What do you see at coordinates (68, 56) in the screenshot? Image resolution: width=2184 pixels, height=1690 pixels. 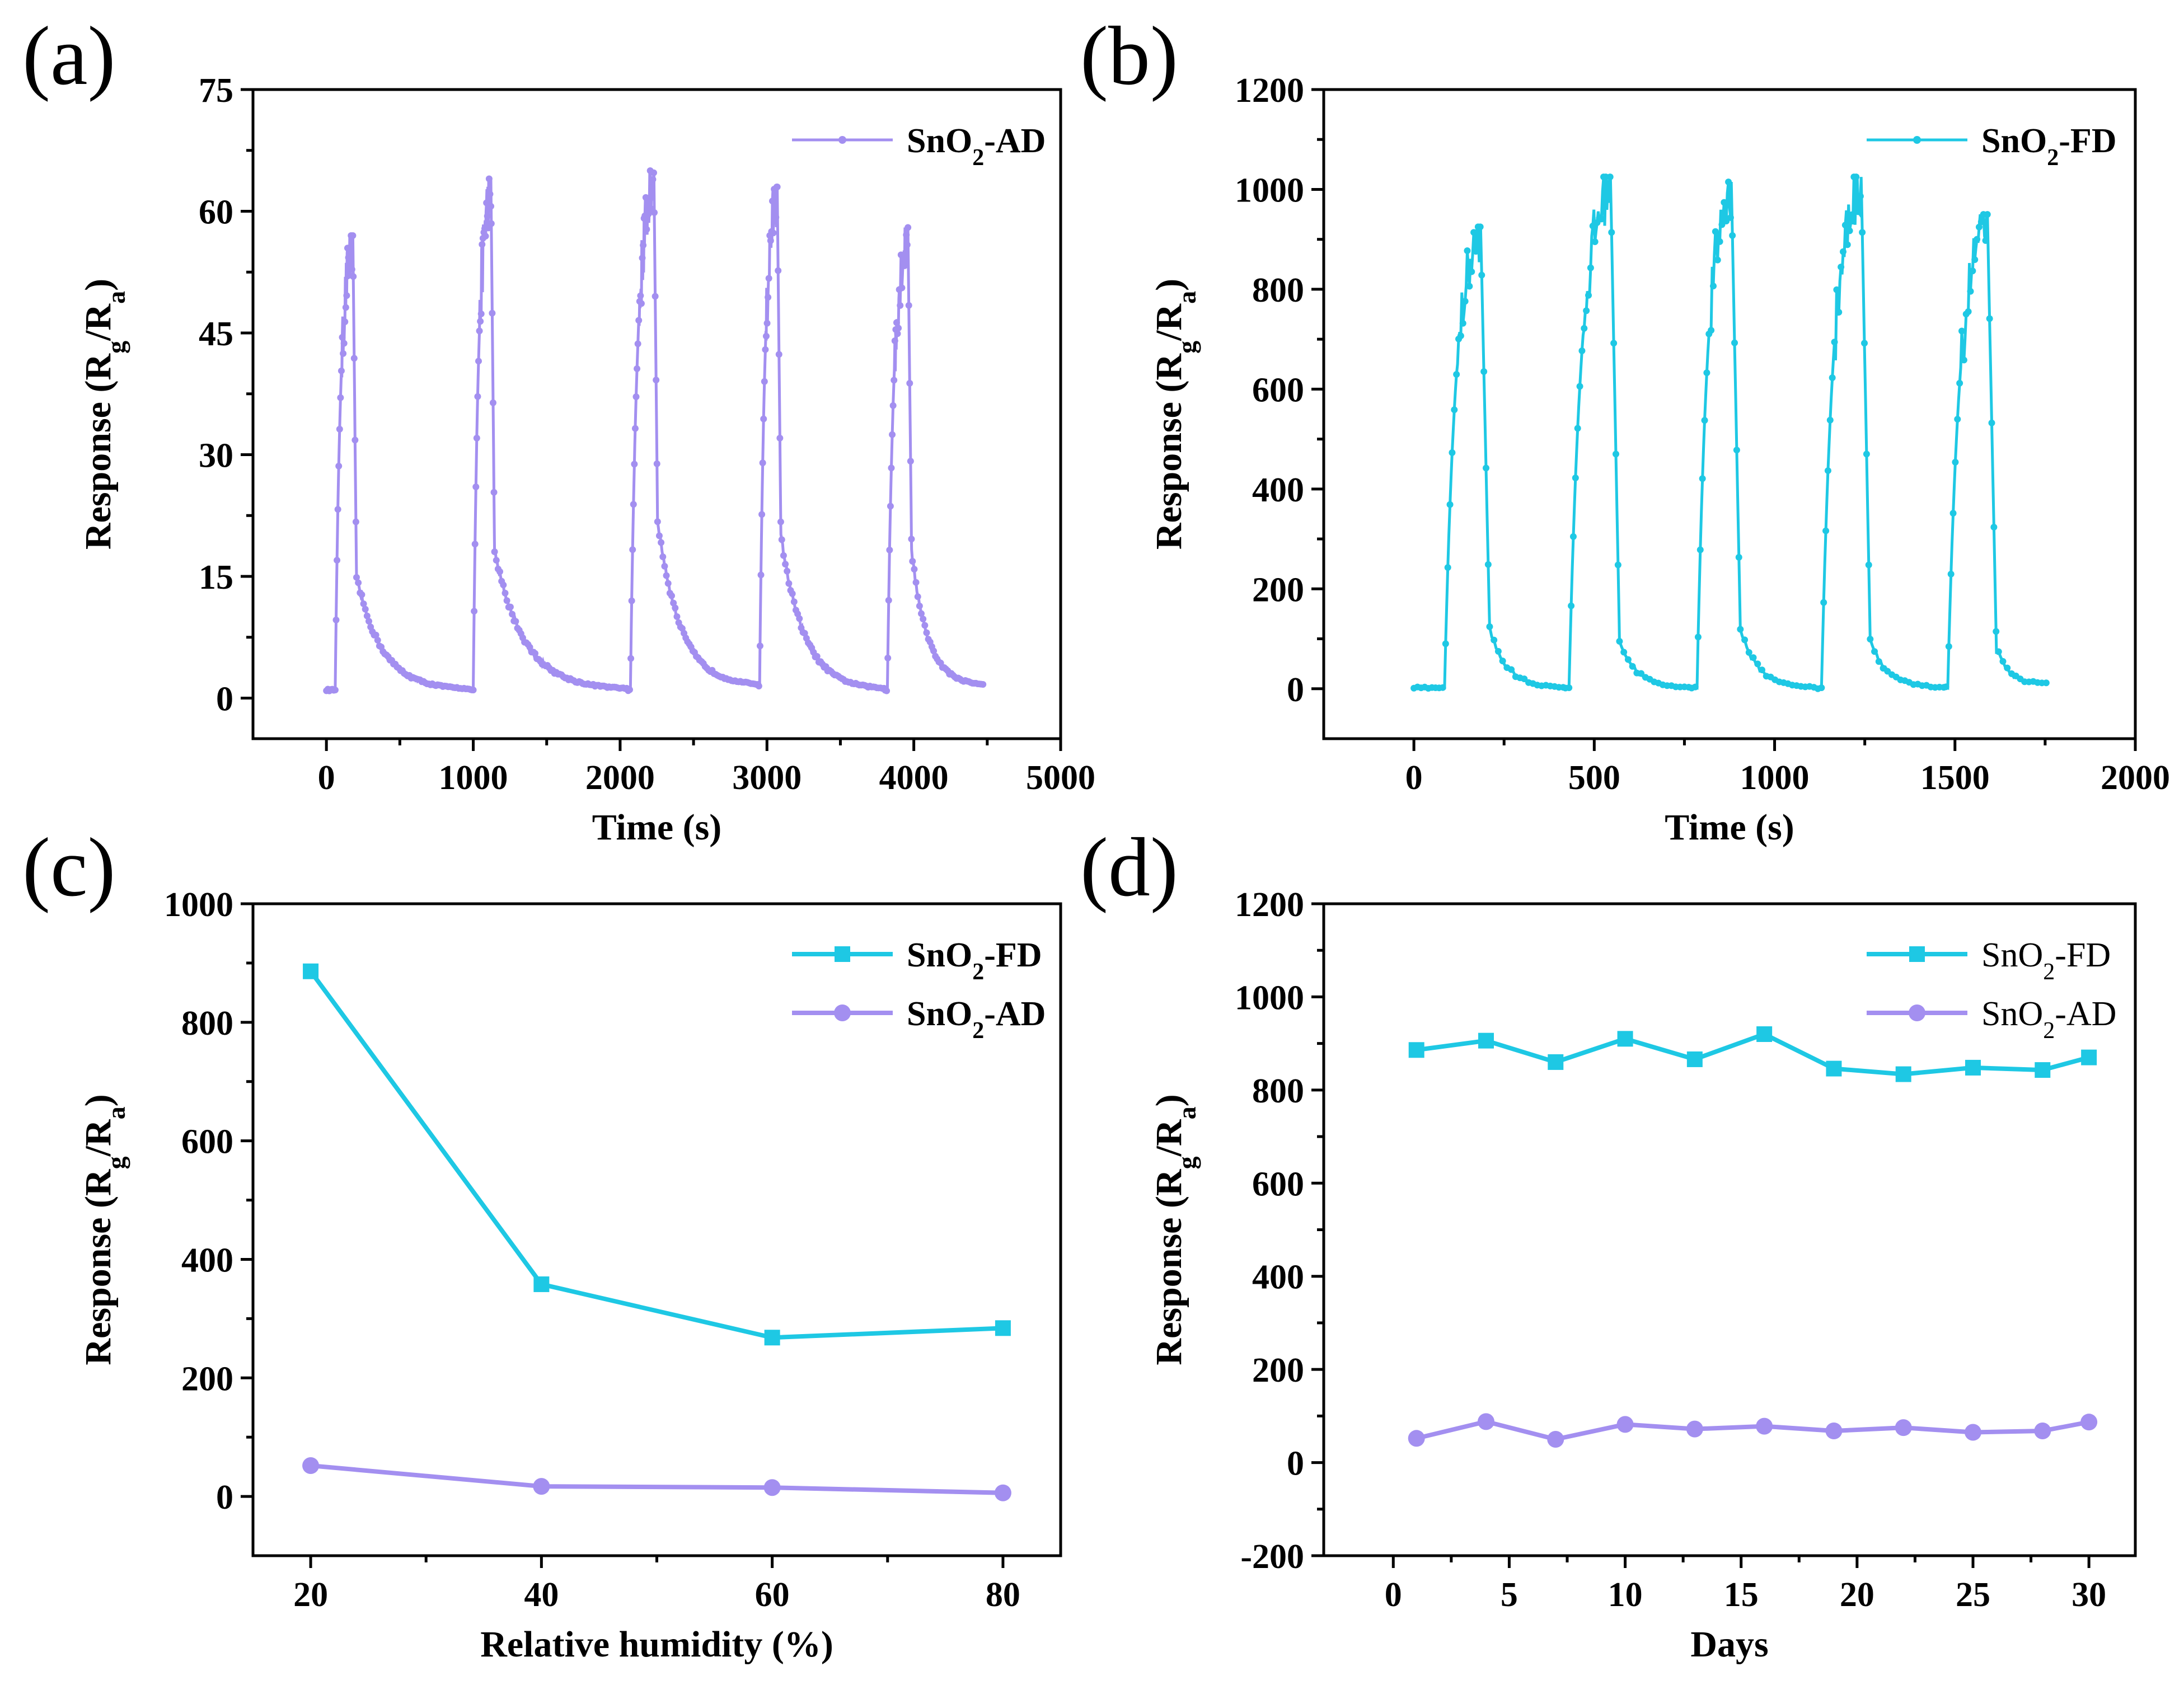 I see `panel-label: (a)` at bounding box center [68, 56].